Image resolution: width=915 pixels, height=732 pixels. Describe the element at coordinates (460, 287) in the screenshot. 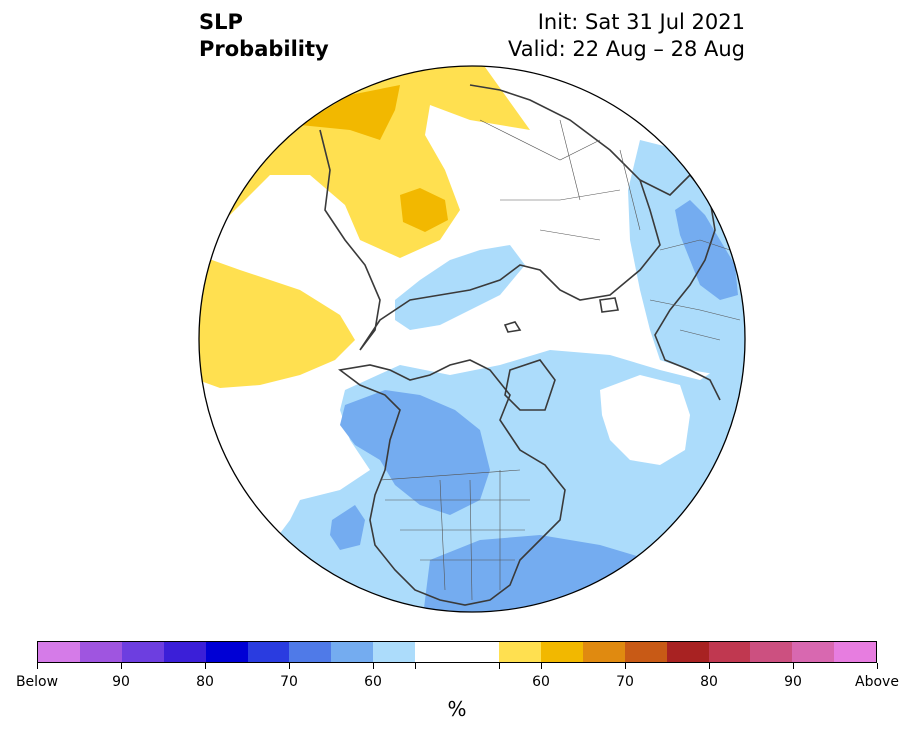

I see `lightblue-region-arctic` at that location.